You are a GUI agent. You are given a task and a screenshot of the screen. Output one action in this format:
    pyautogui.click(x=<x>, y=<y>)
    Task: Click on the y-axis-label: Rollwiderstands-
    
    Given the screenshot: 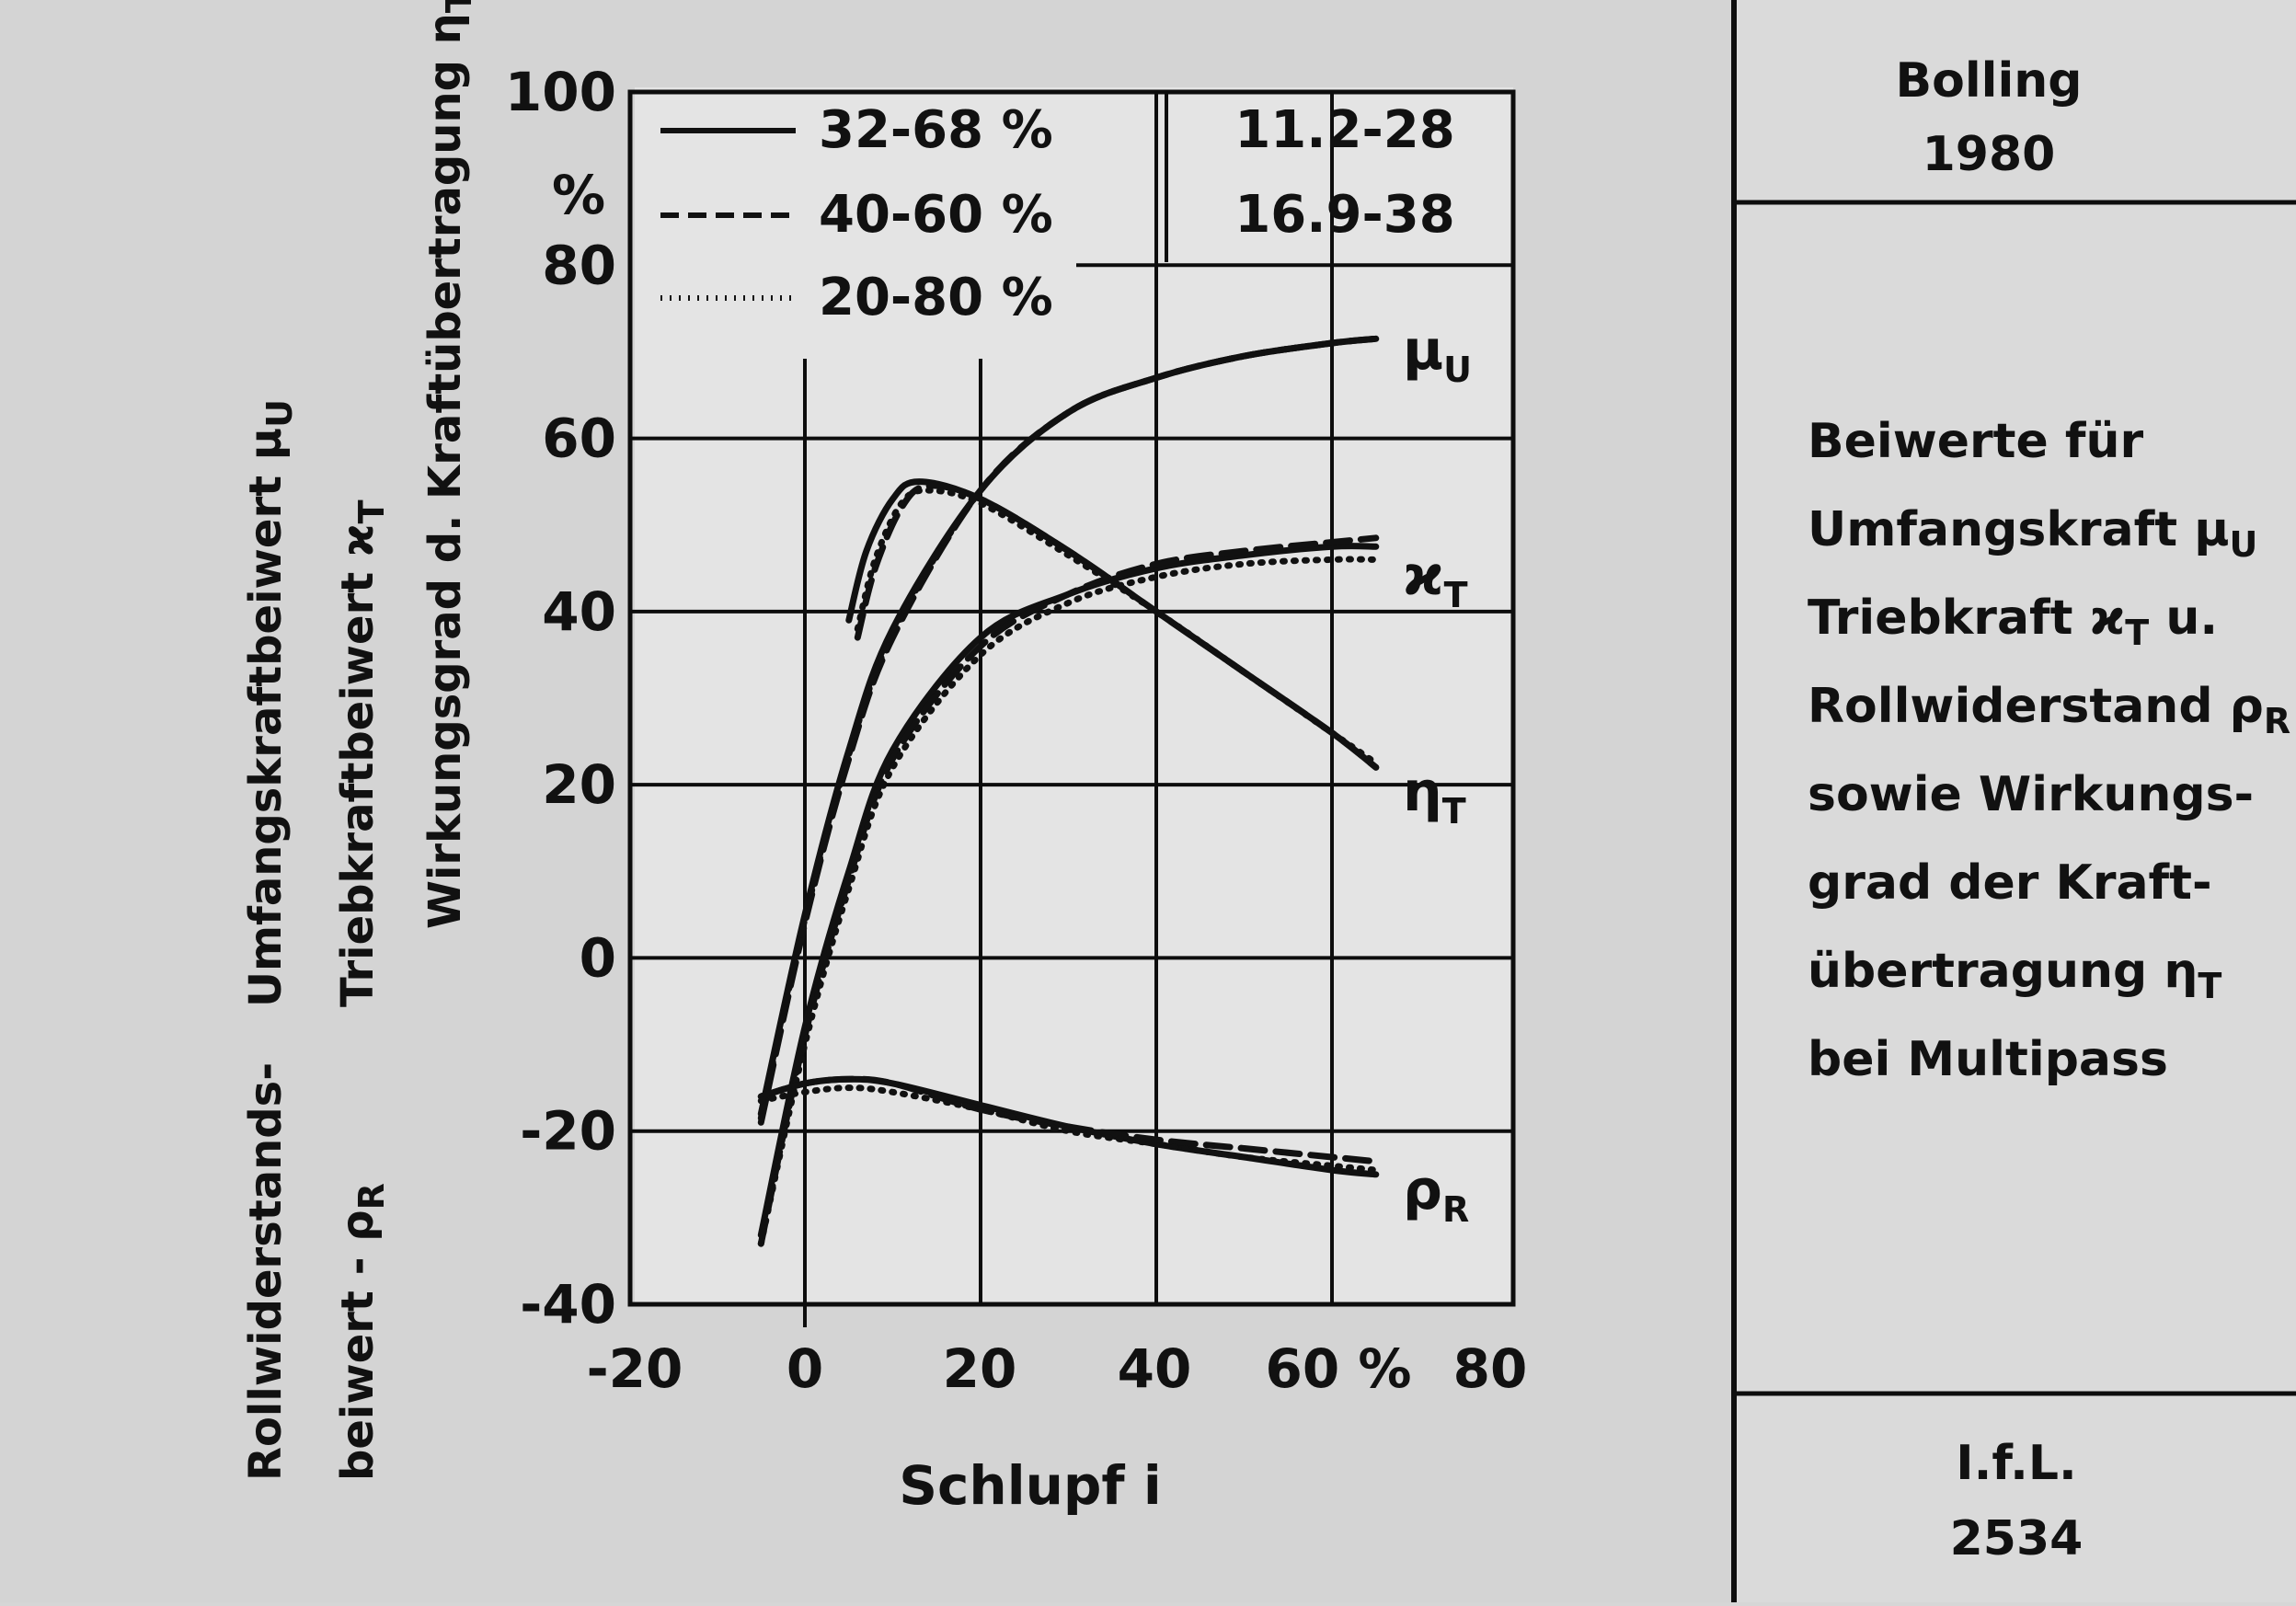 What is the action you would take?
    pyautogui.click(x=266, y=1271)
    